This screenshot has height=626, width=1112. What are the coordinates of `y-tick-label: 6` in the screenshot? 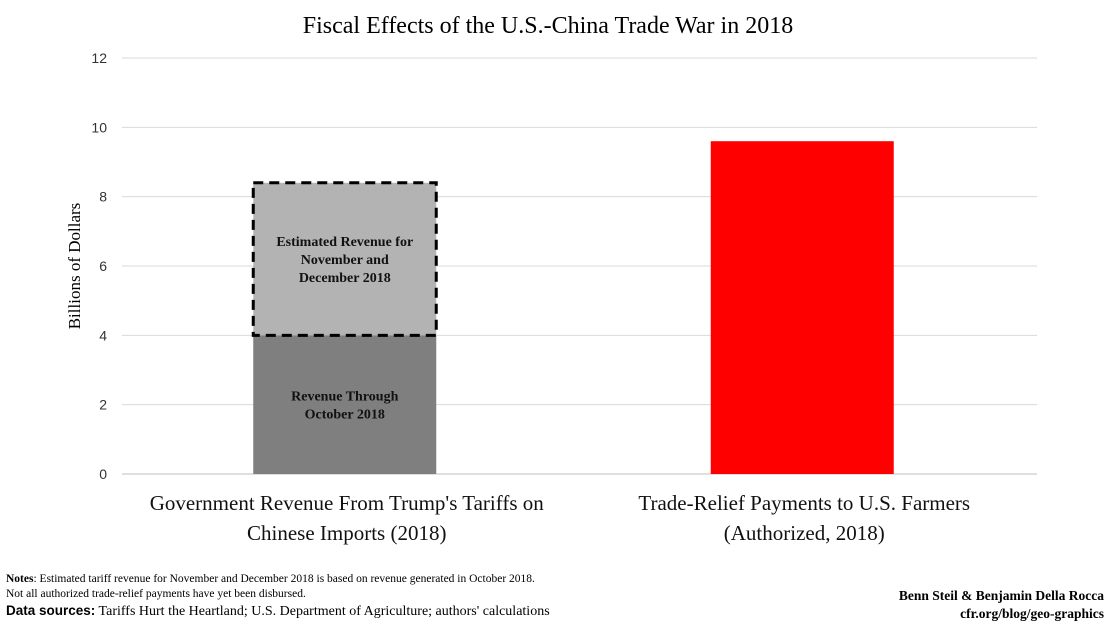 It's located at (103, 266).